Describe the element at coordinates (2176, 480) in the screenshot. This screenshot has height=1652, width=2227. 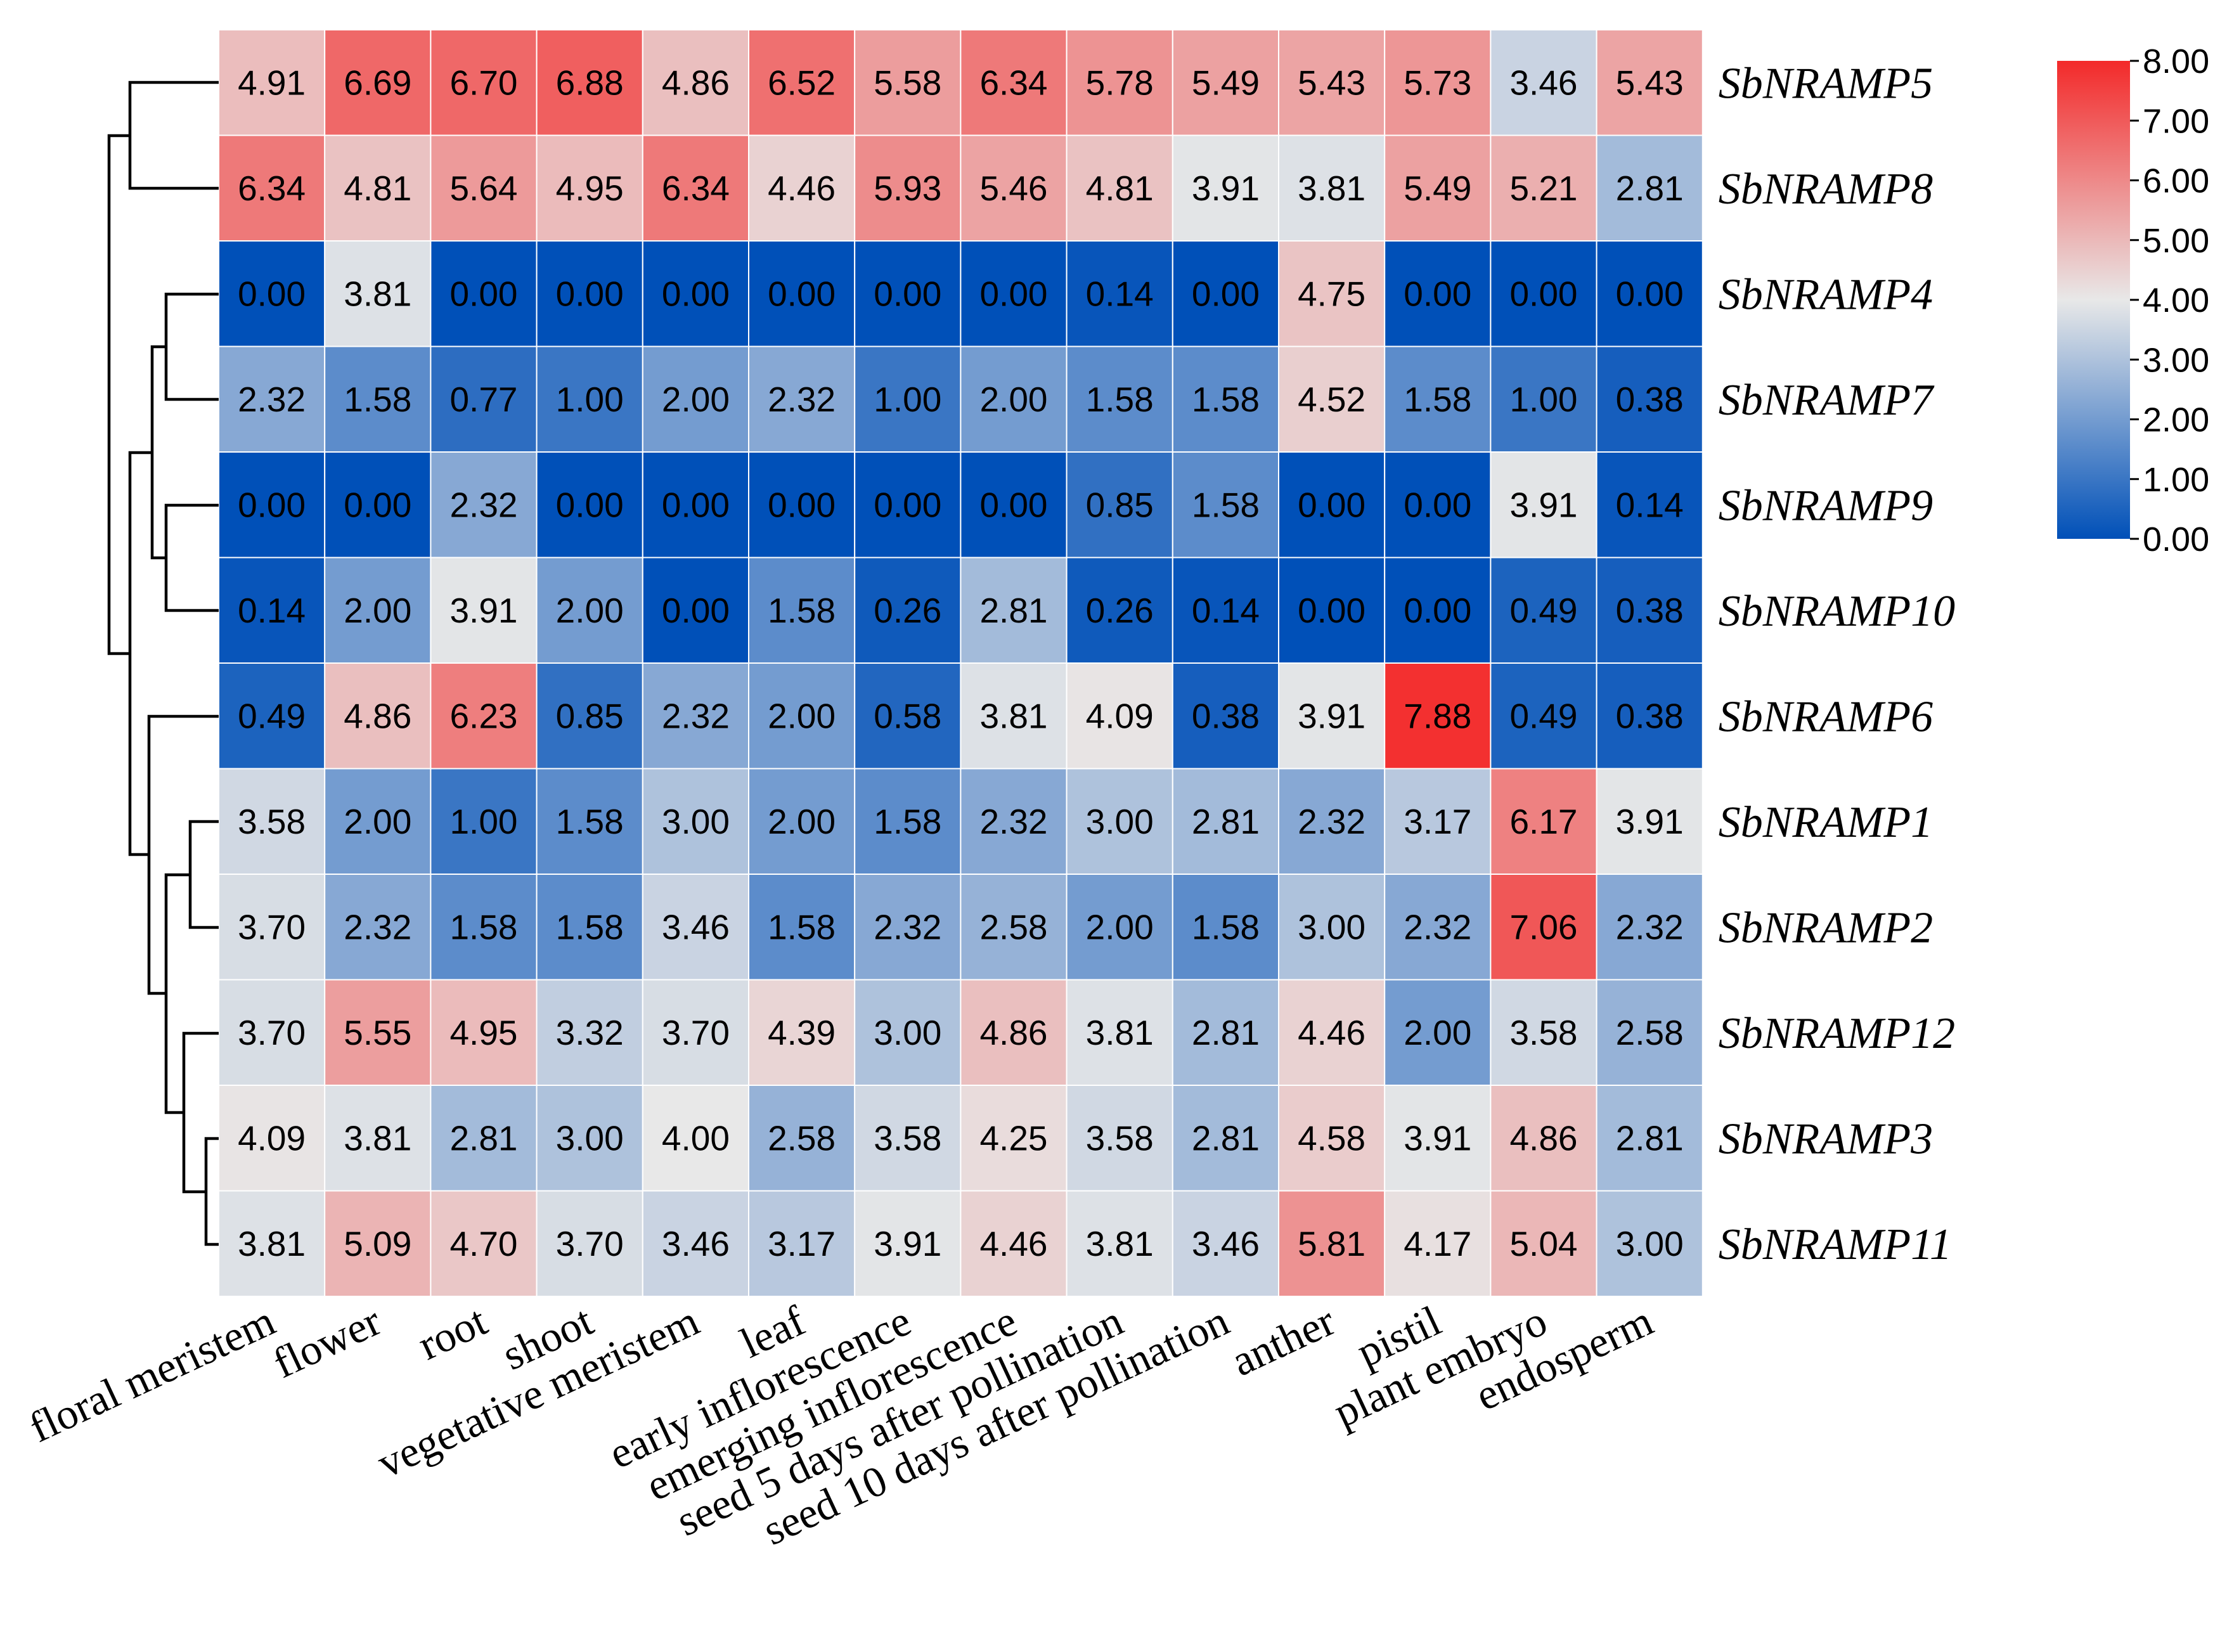
I see `colorbar-tick-label: 1.00` at that location.